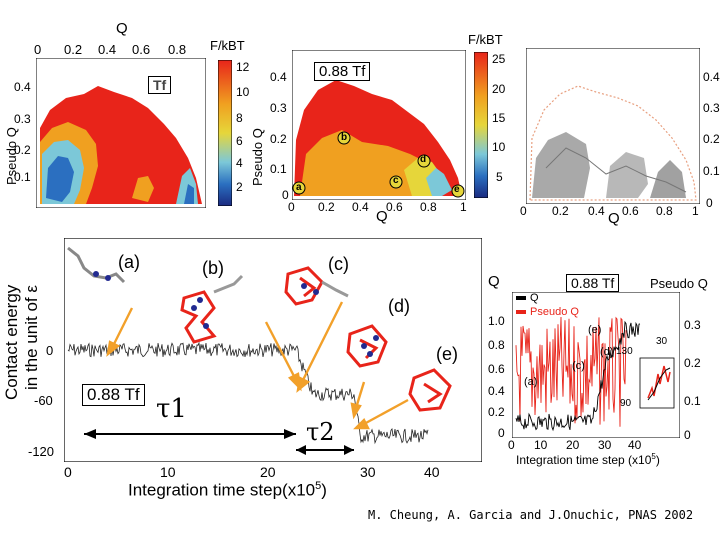 This screenshot has width=720, height=540. I want to click on br-left-tick-5: 0, so click(501, 433).